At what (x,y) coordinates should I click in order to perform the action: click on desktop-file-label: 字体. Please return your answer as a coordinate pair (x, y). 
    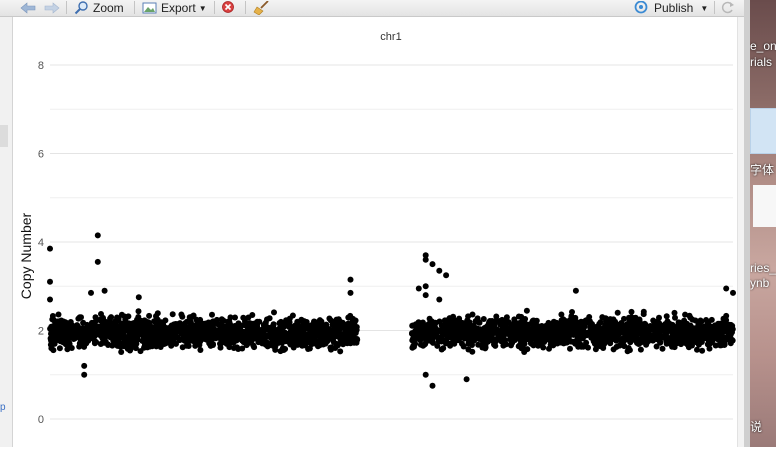
    Looking at the image, I should click on (762, 170).